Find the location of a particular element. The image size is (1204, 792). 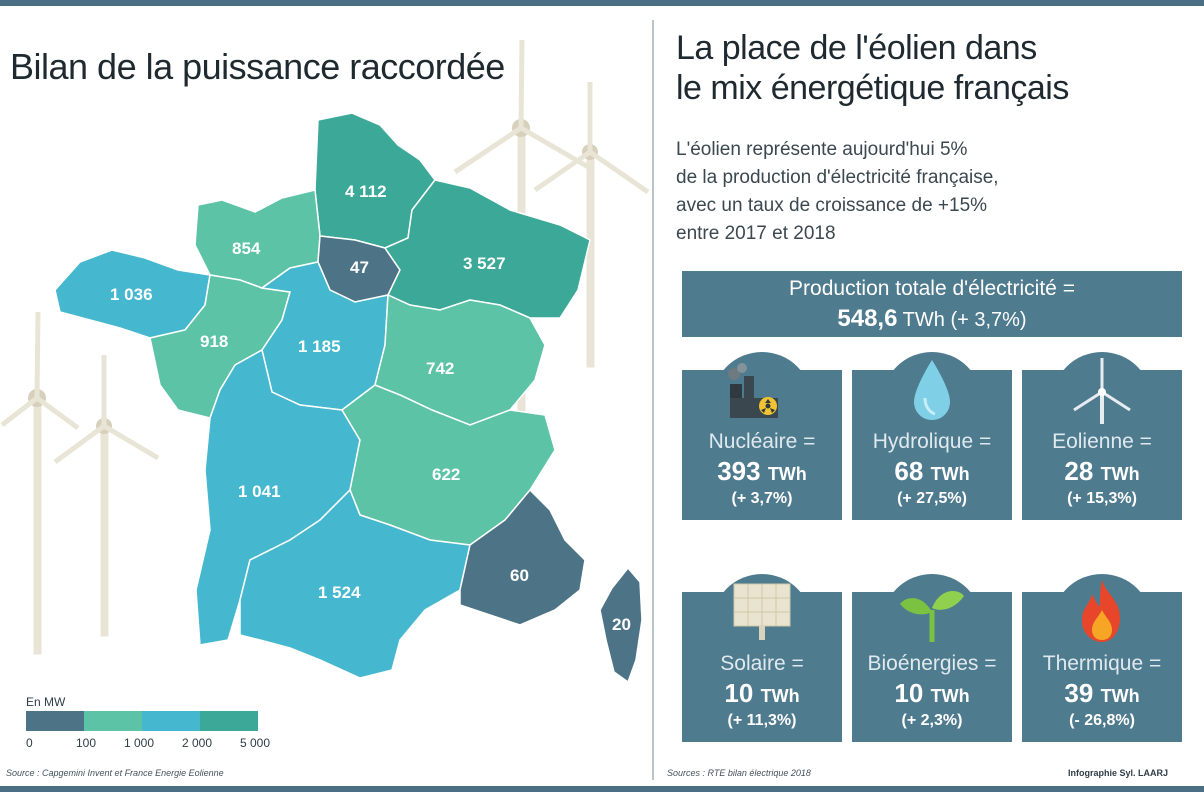

region-corse is located at coordinates (621, 625).